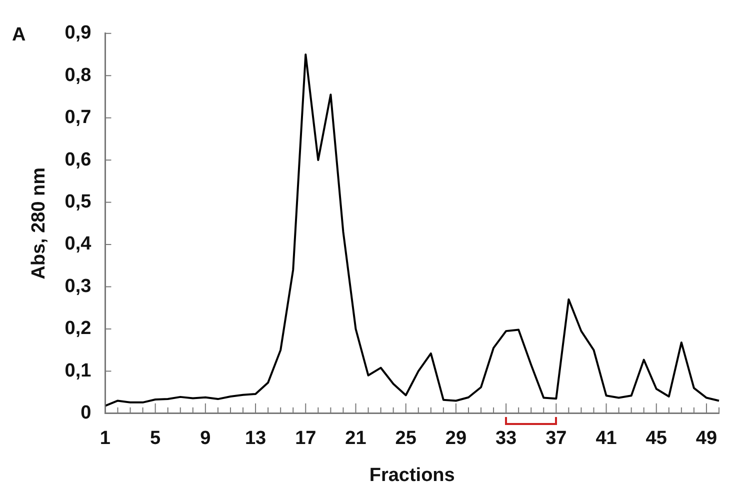 This screenshot has width=741, height=495. What do you see at coordinates (356, 439) in the screenshot?
I see `x-tick-label: 21` at bounding box center [356, 439].